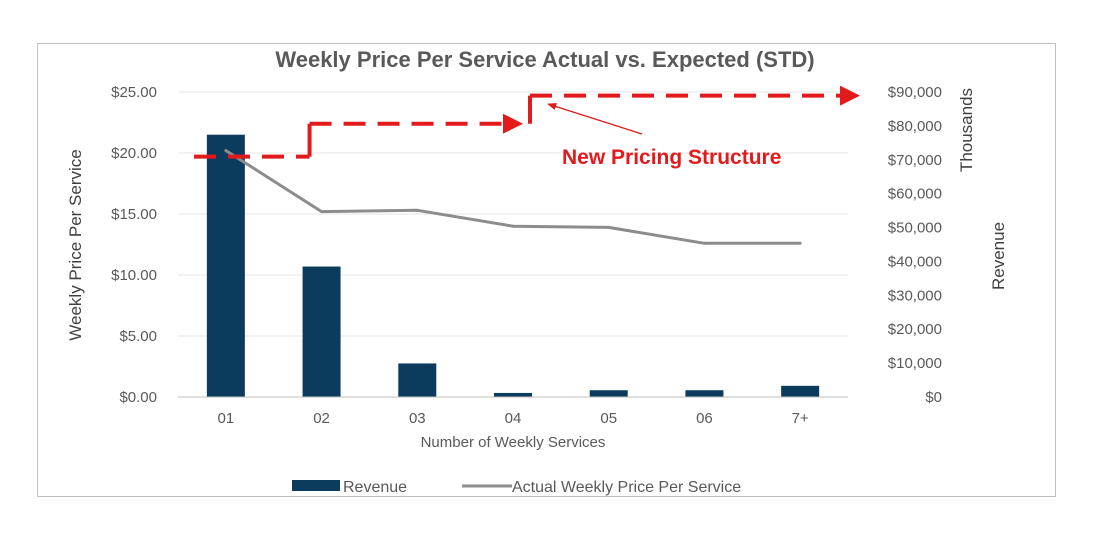 The height and width of the screenshot is (535, 1094). Describe the element at coordinates (527, 122) in the screenshot. I see `expected-pricing-steps` at that location.